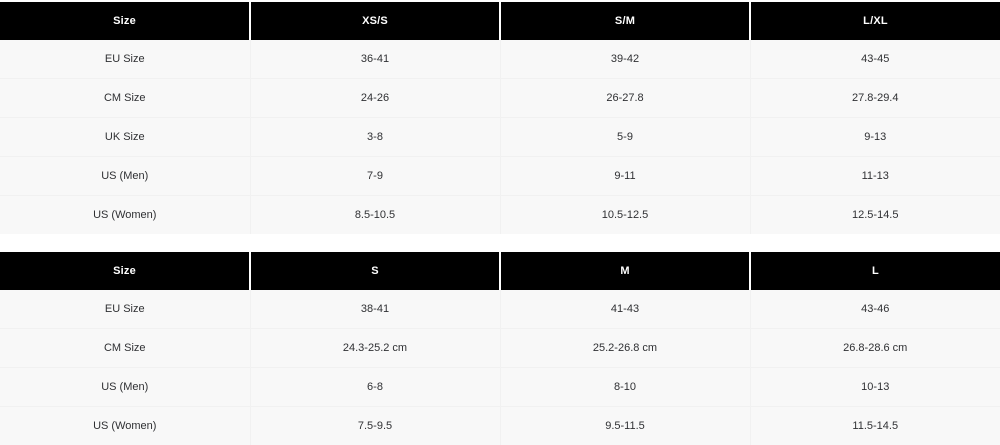 This screenshot has height=445, width=1000. What do you see at coordinates (875, 98) in the screenshot?
I see `table-cell: 27.8-29.4` at bounding box center [875, 98].